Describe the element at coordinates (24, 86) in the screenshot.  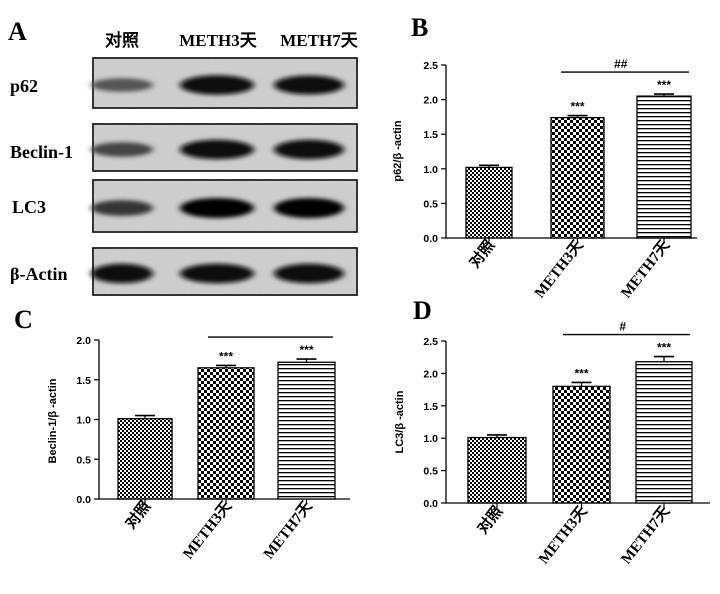
I see `blot-row-label: p62` at that location.